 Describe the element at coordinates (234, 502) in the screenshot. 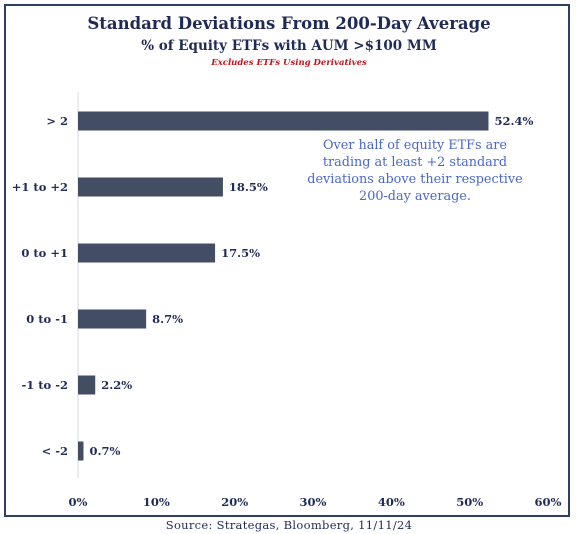

I see `x-tick-label: 20%` at that location.